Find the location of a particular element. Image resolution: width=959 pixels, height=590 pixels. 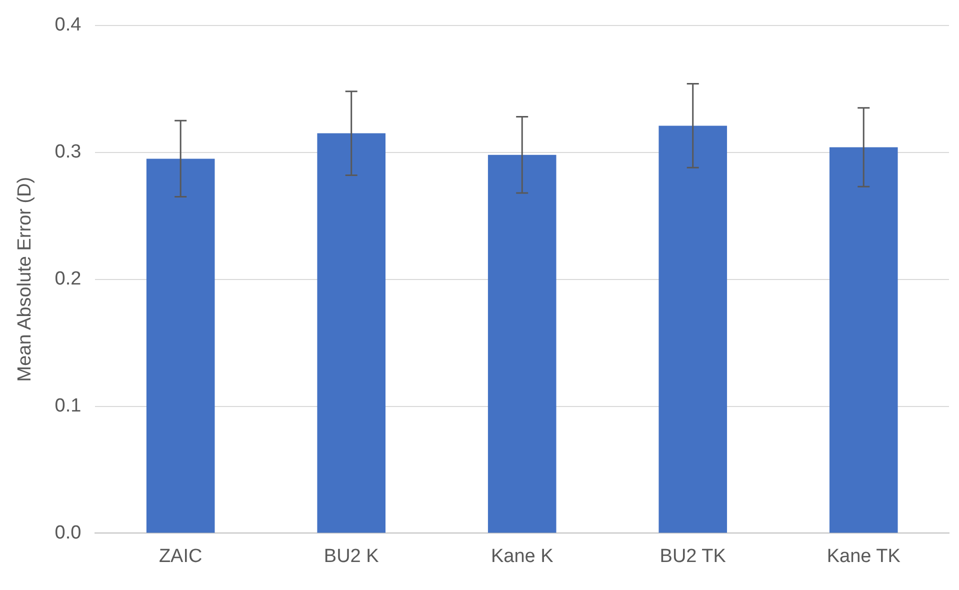

y-tick-label: 0.0 is located at coordinates (68, 533).